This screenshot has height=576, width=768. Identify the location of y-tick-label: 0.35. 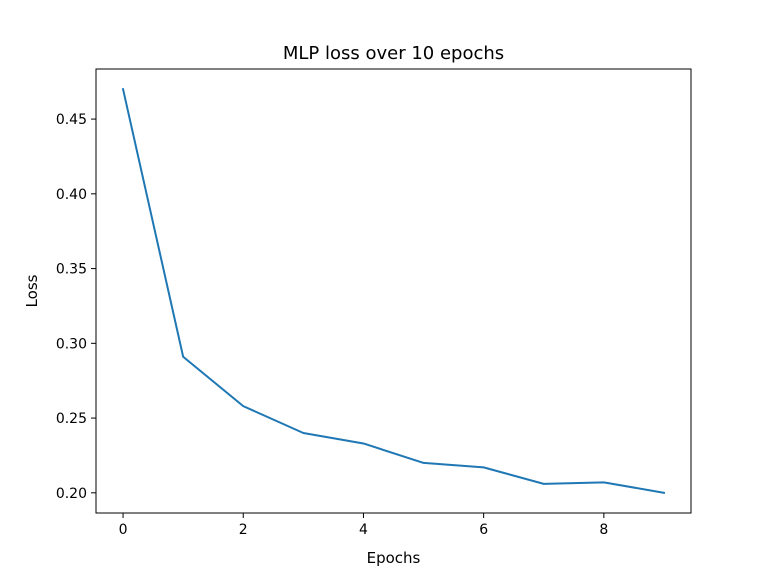
(71, 270).